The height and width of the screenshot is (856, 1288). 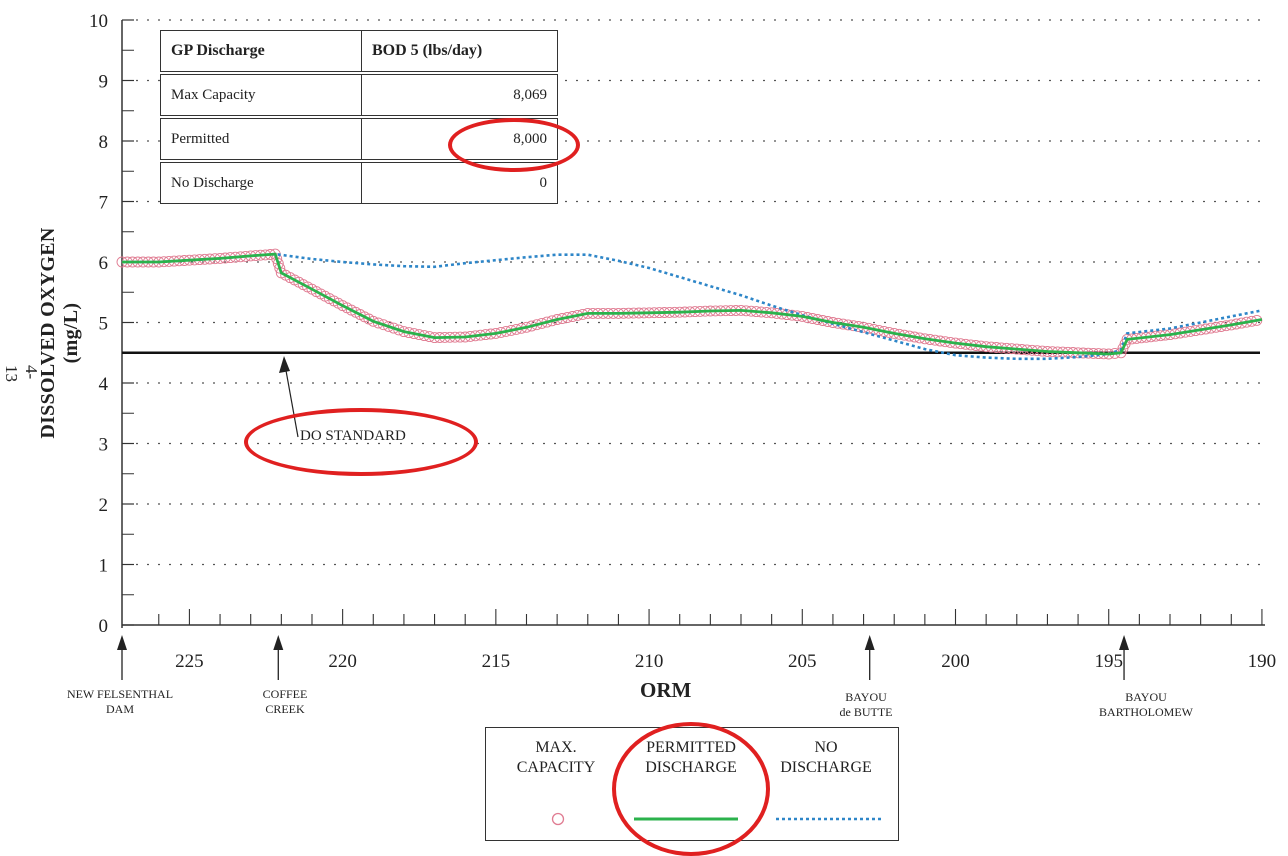 I want to click on y-tick-label: 1, so click(x=104, y=566).